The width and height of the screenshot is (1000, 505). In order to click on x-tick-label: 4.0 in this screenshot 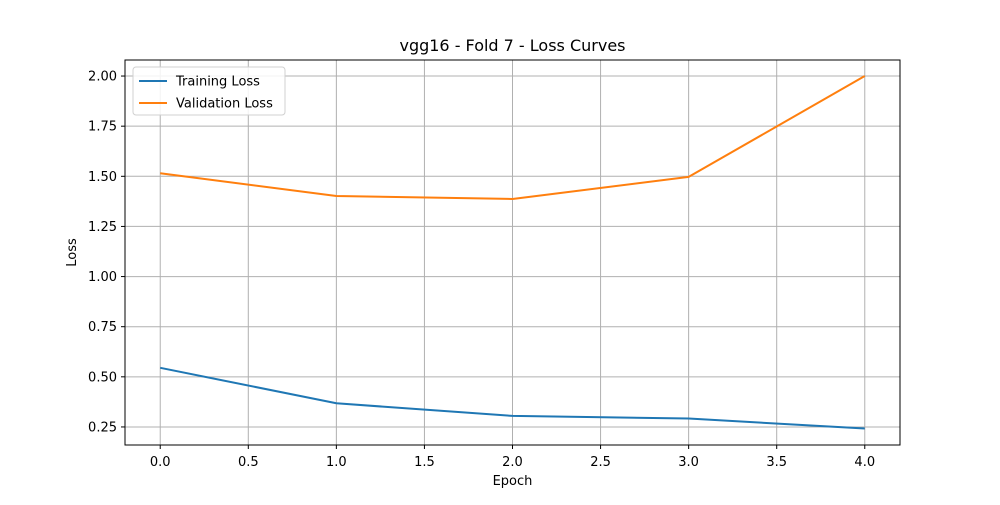, I will do `click(864, 462)`.